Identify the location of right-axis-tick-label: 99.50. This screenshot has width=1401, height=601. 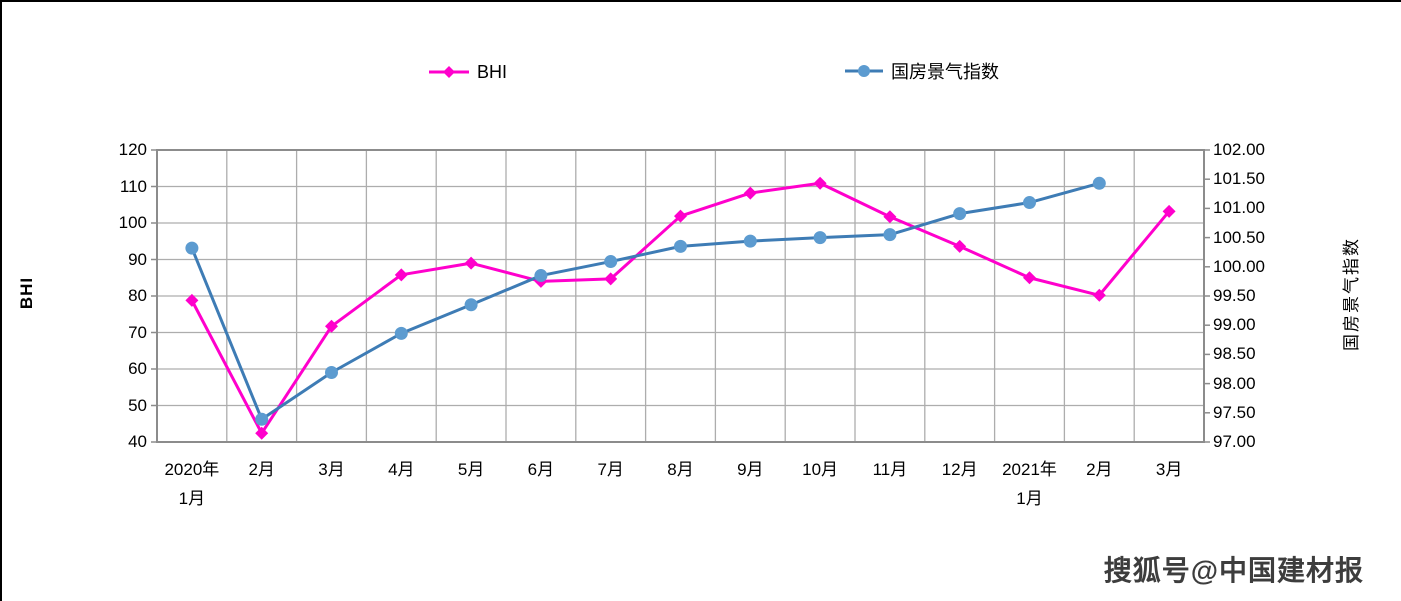
(1234, 295).